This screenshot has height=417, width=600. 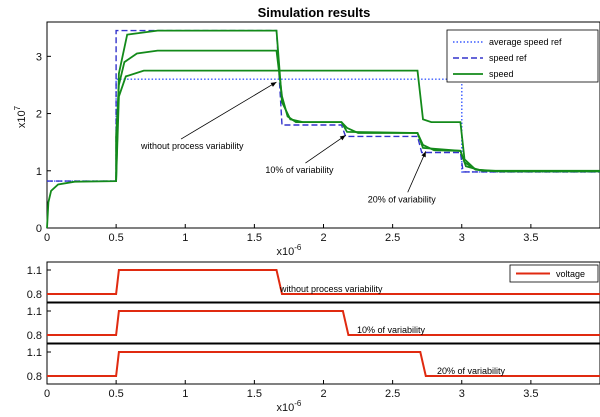 What do you see at coordinates (402, 199) in the screenshot?
I see `annotation-label: 20% of variability` at bounding box center [402, 199].